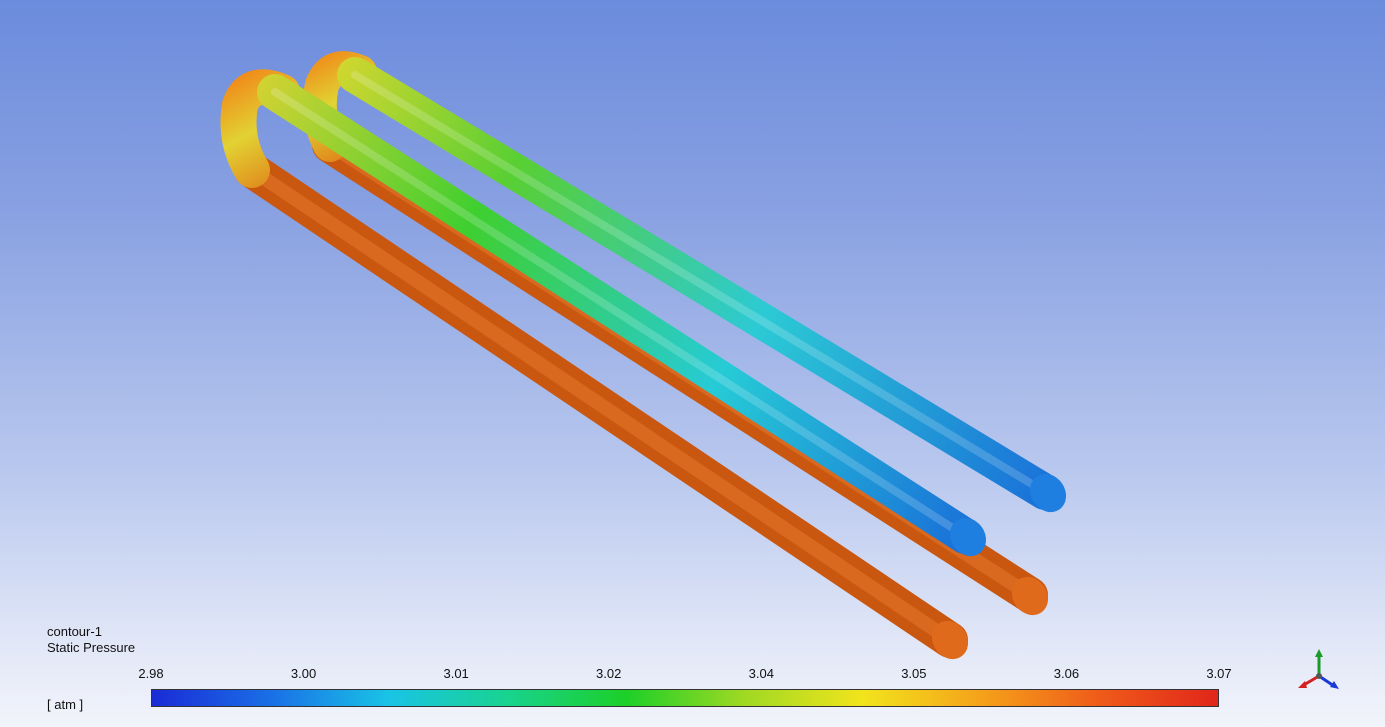 This screenshot has height=727, width=1385. What do you see at coordinates (609, 673) in the screenshot?
I see `colorbar-tick-label: 3.02` at bounding box center [609, 673].